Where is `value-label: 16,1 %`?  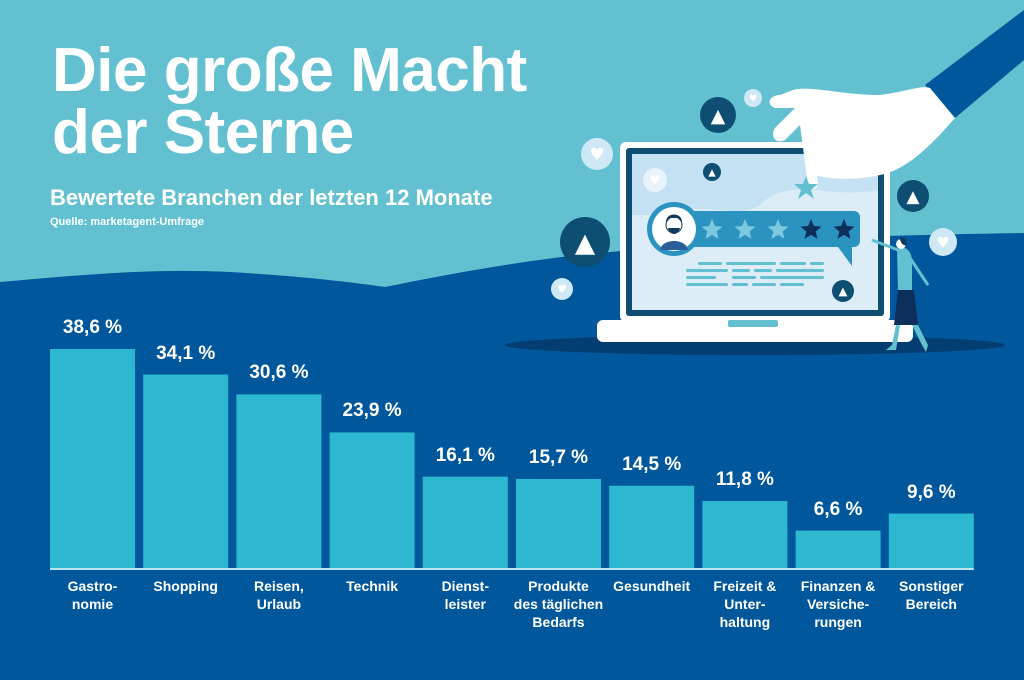
value-label: 16,1 % is located at coordinates (465, 455).